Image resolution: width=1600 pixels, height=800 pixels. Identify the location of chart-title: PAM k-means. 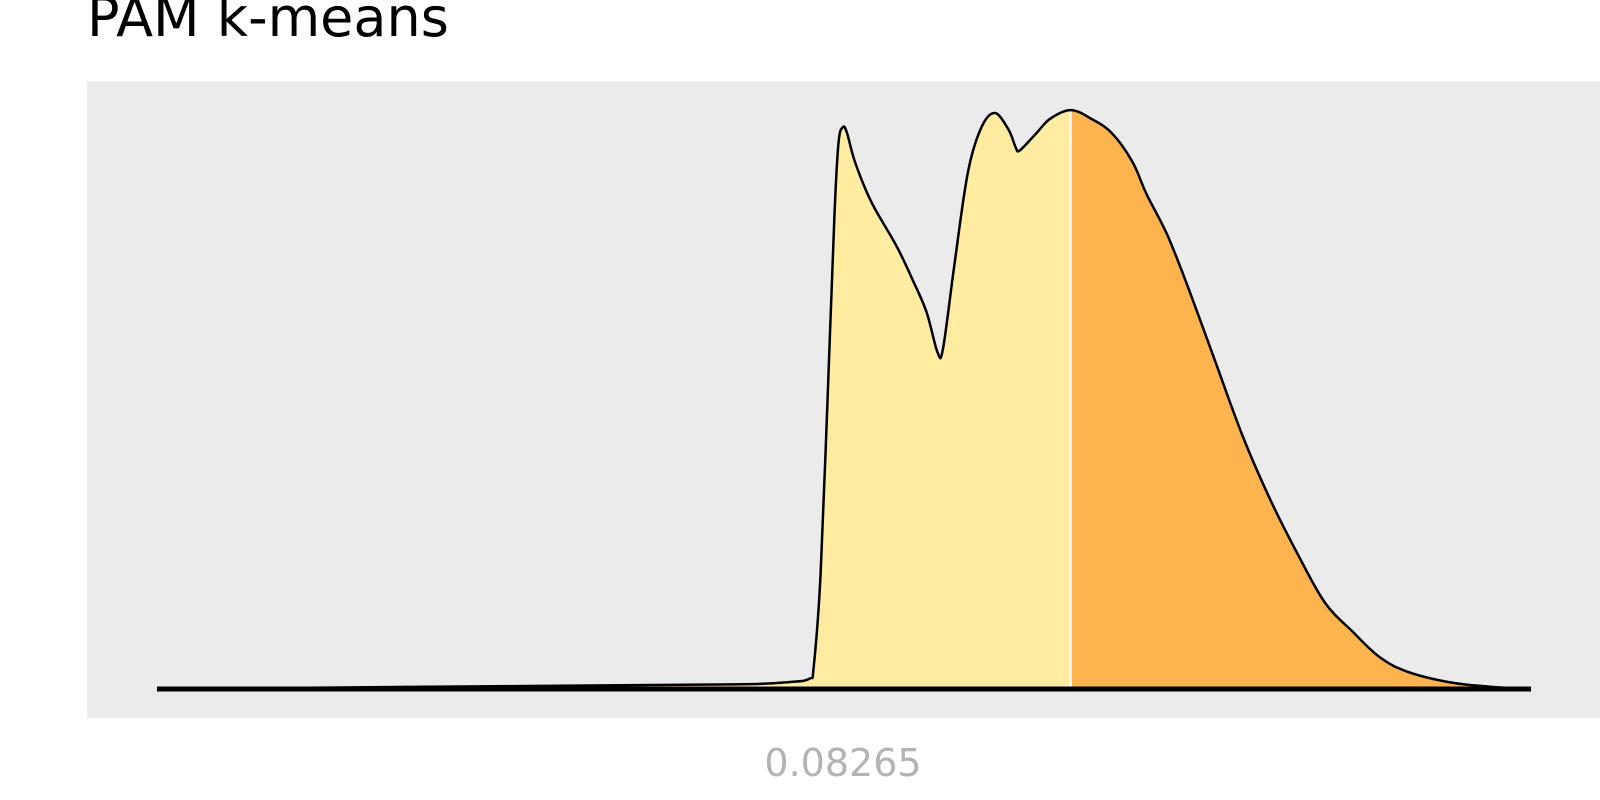
(268, 24).